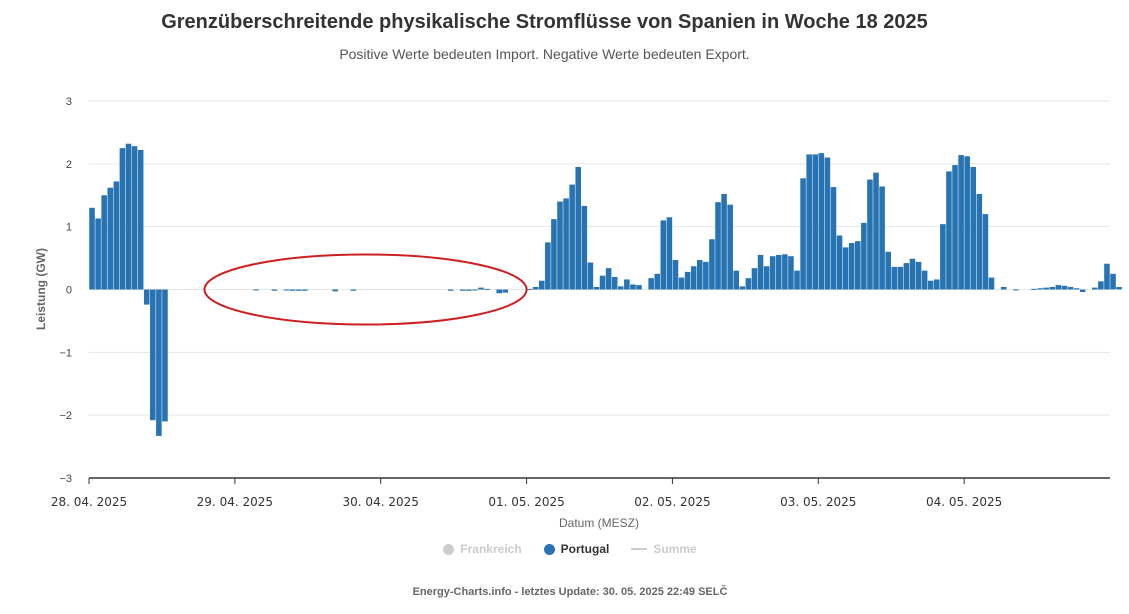  I want to click on legend-item-summe: Summe, so click(664, 549).